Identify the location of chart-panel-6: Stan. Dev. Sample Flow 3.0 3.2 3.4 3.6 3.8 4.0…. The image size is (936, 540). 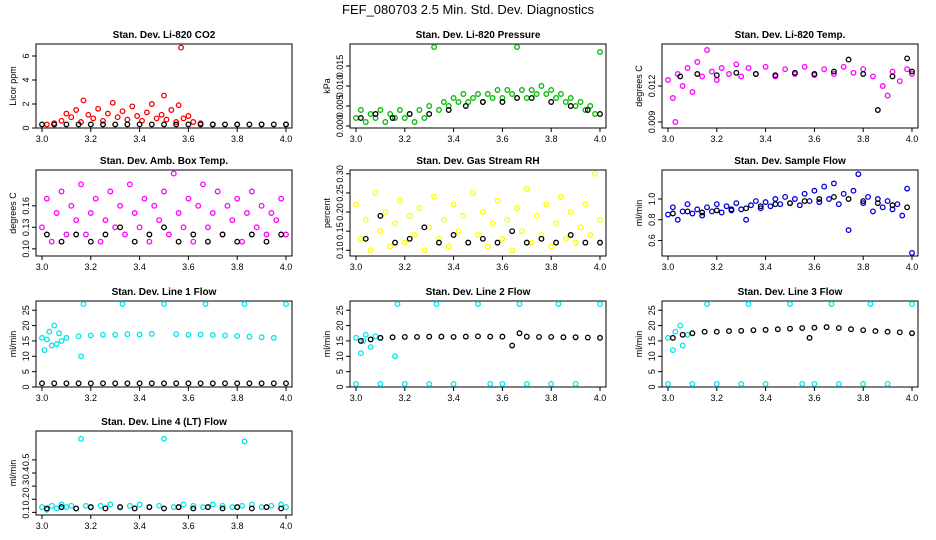
(776, 214).